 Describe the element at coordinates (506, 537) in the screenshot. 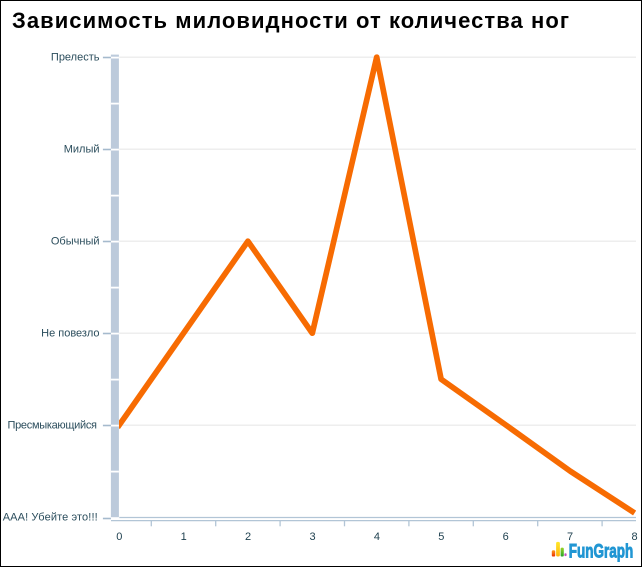

I see `svg-text: 6` at that location.